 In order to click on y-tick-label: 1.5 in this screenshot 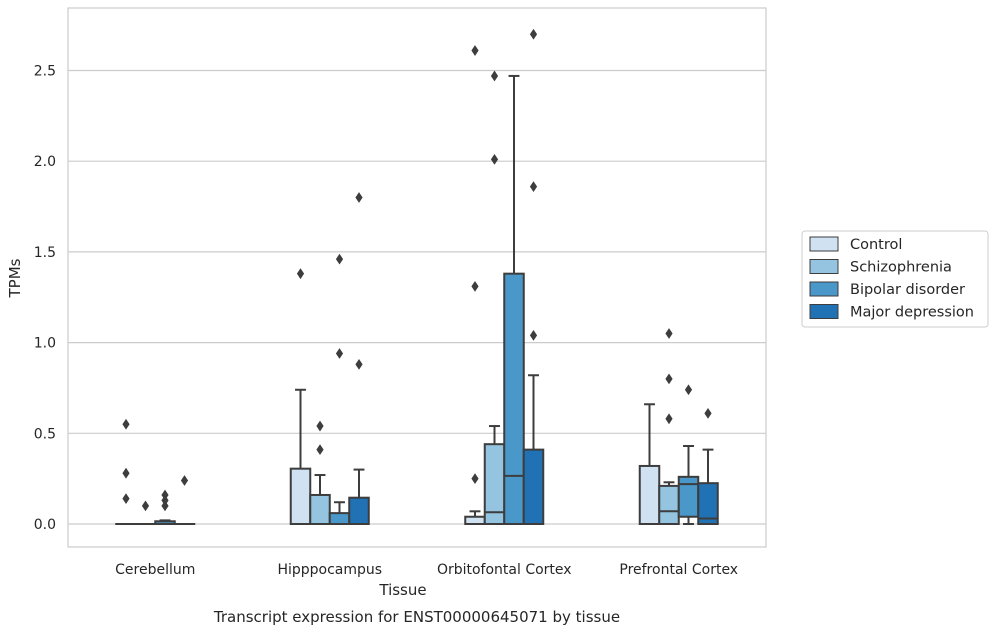, I will do `click(45, 253)`.